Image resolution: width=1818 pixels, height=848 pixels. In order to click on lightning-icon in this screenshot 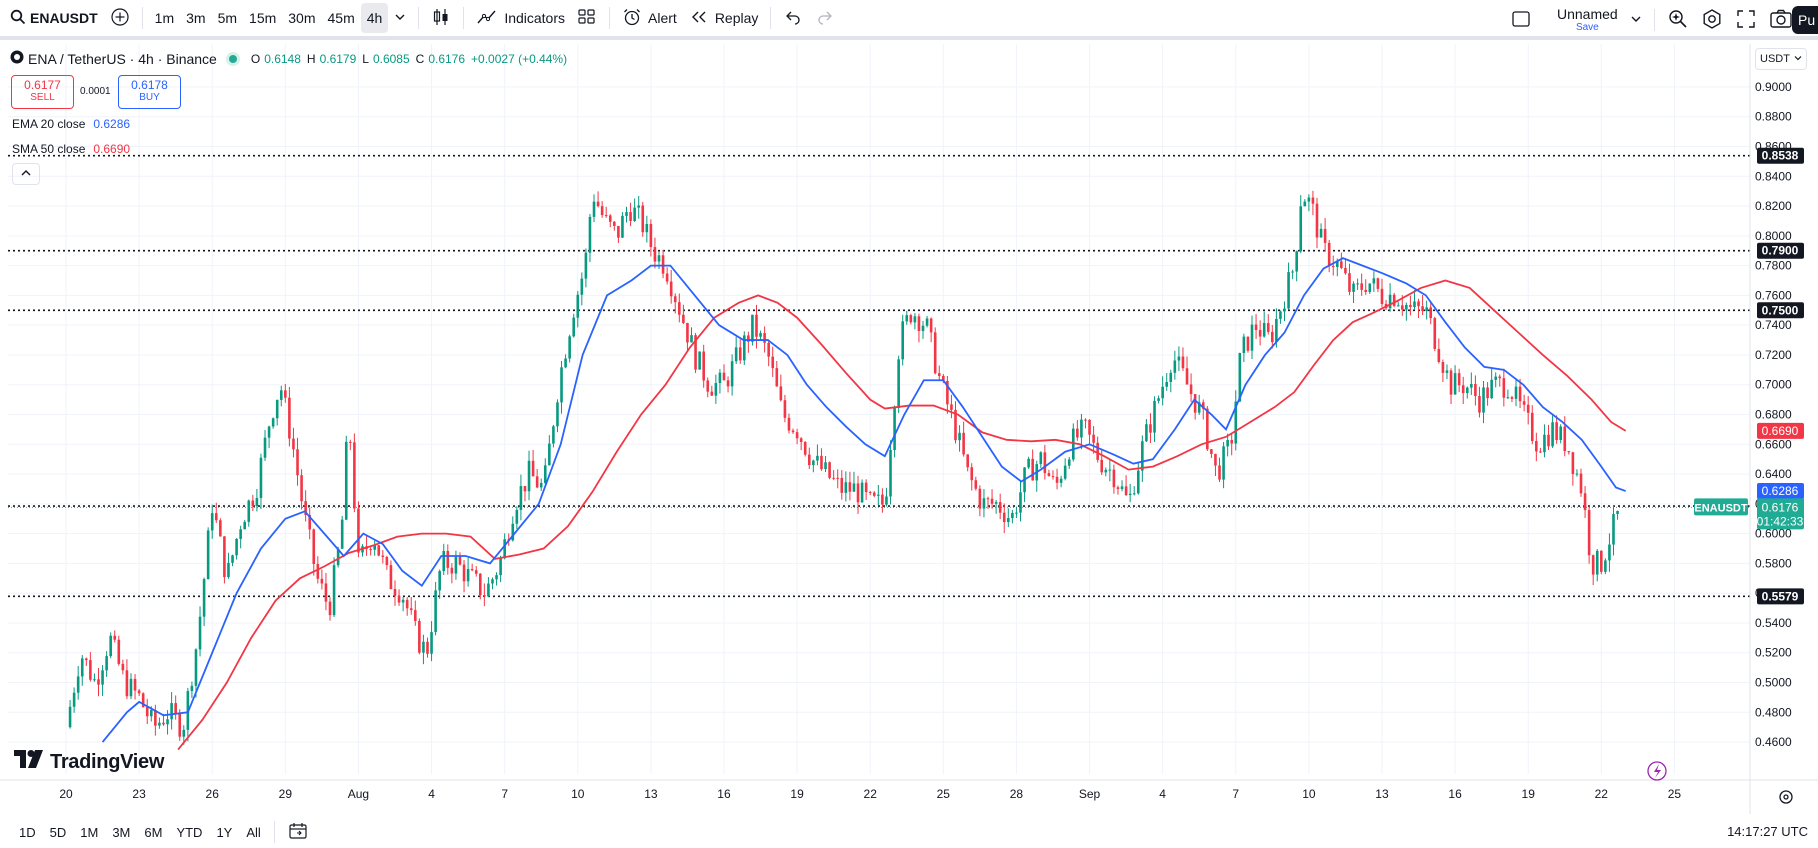, I will do `click(1657, 771)`.